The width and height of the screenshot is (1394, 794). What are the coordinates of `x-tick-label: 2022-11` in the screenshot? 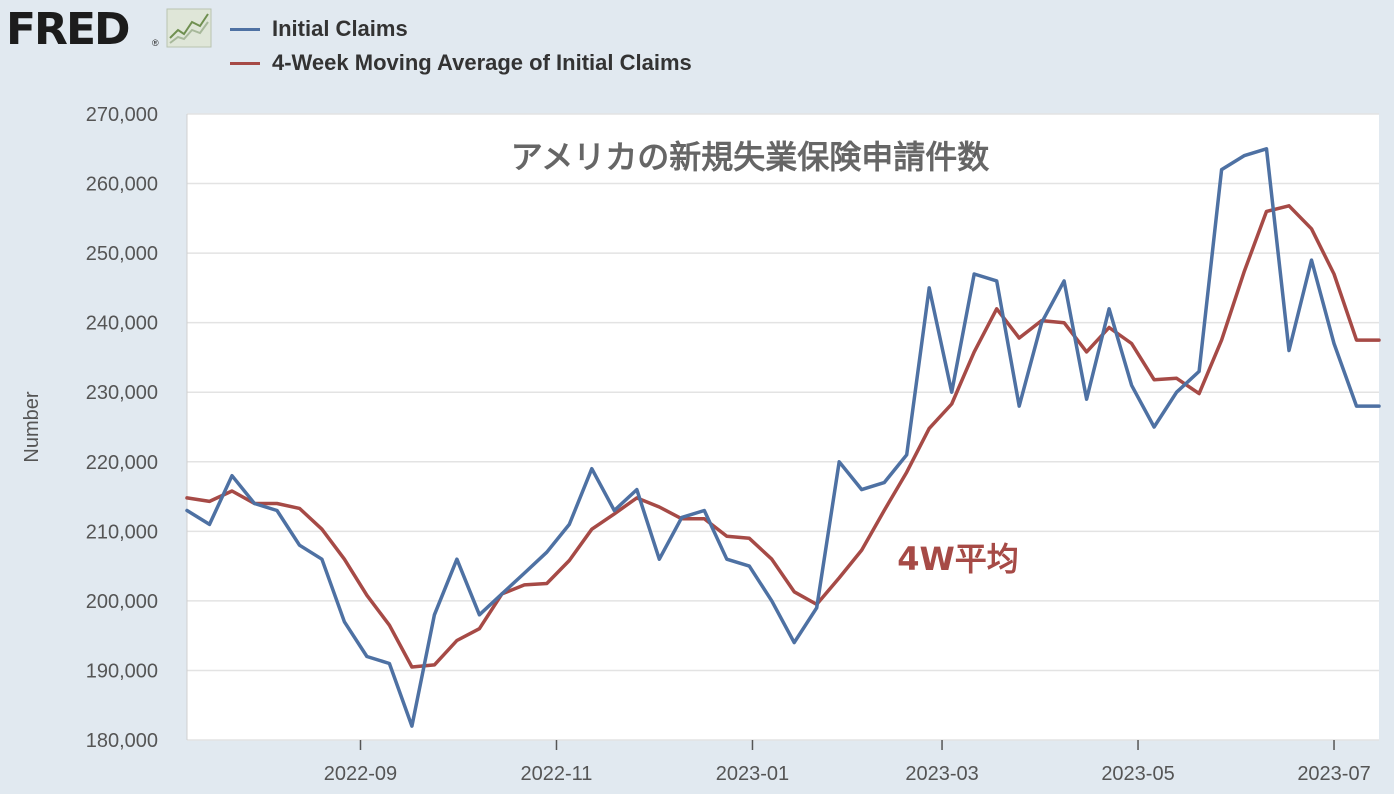 It's located at (557, 774).